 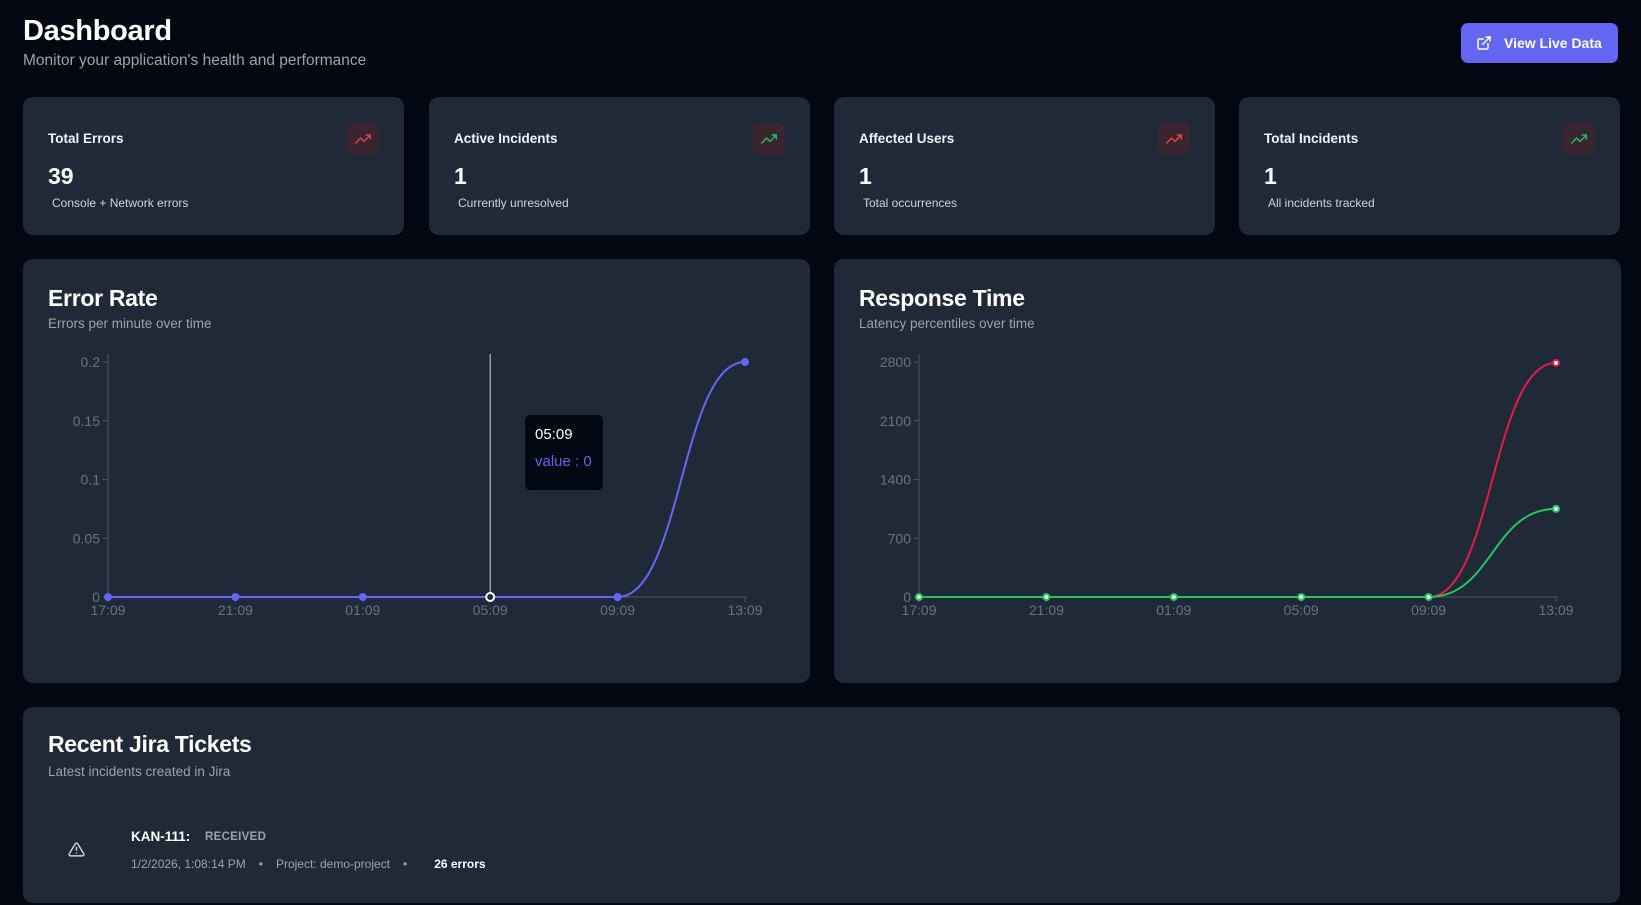 I want to click on tickets-title: Recent Jira Tickets, so click(x=150, y=744).